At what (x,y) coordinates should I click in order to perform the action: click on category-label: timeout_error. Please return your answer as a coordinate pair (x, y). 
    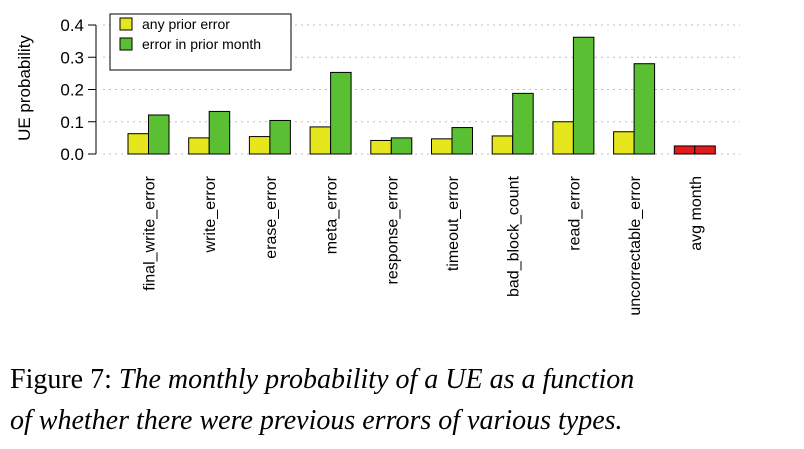
    Looking at the image, I should click on (453, 223).